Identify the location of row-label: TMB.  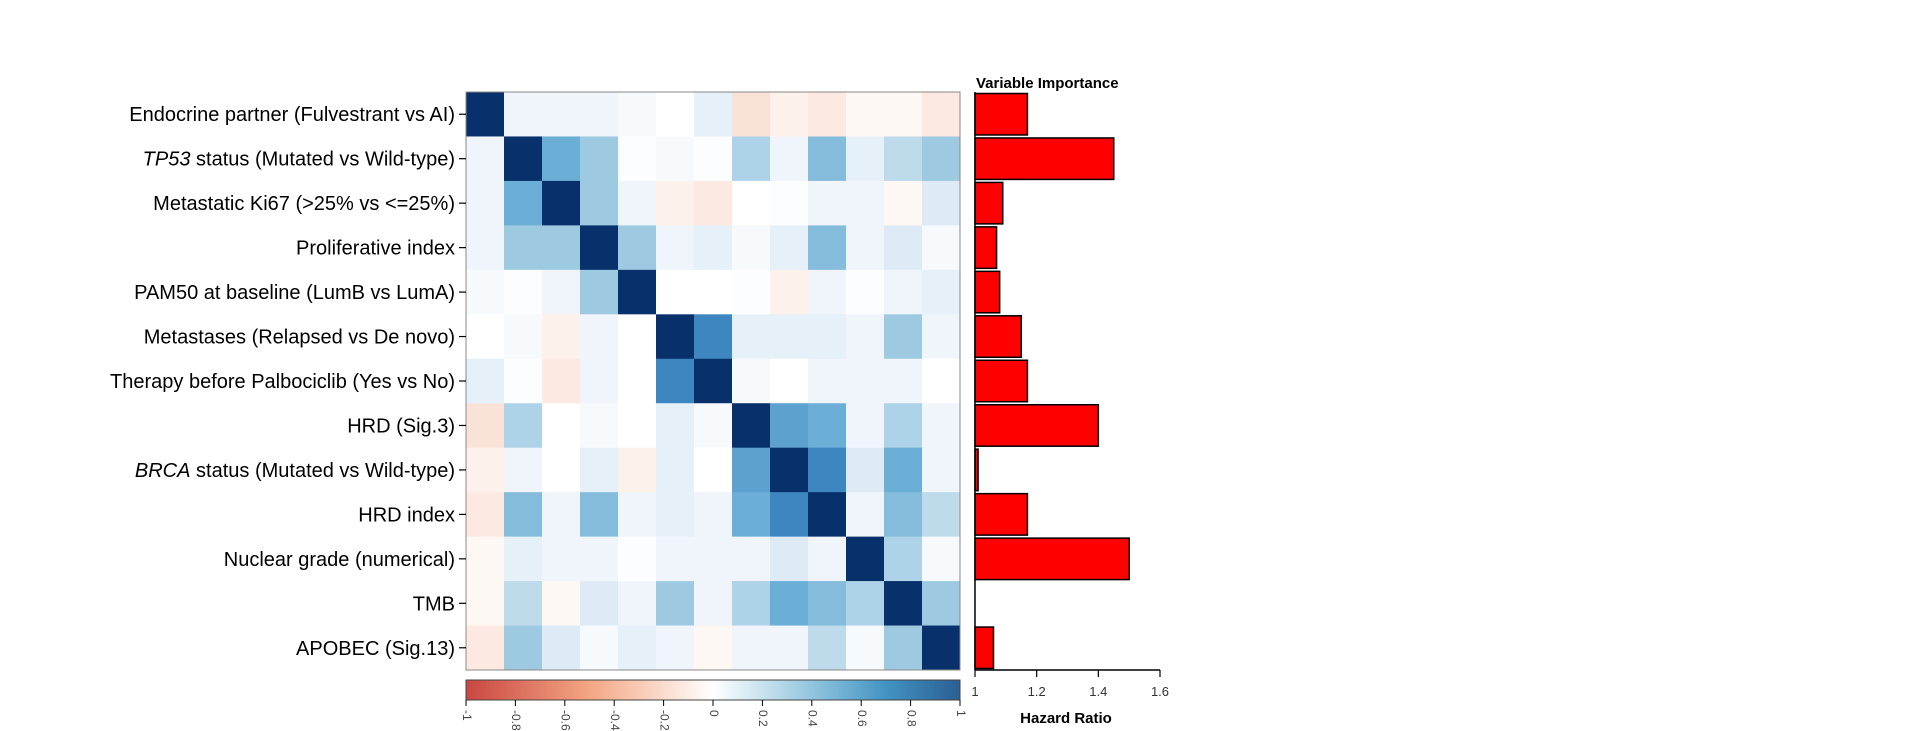
(434, 604).